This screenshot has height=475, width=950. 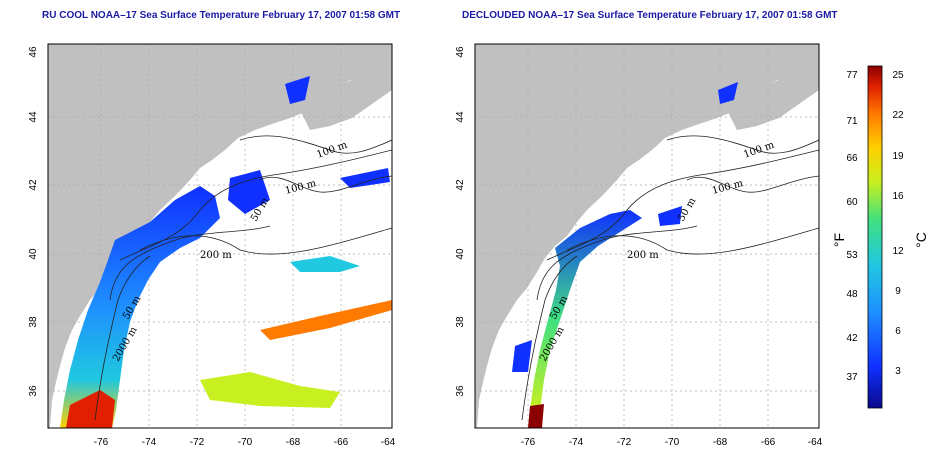 I want to click on celsius-tick: 16, so click(x=898, y=196).